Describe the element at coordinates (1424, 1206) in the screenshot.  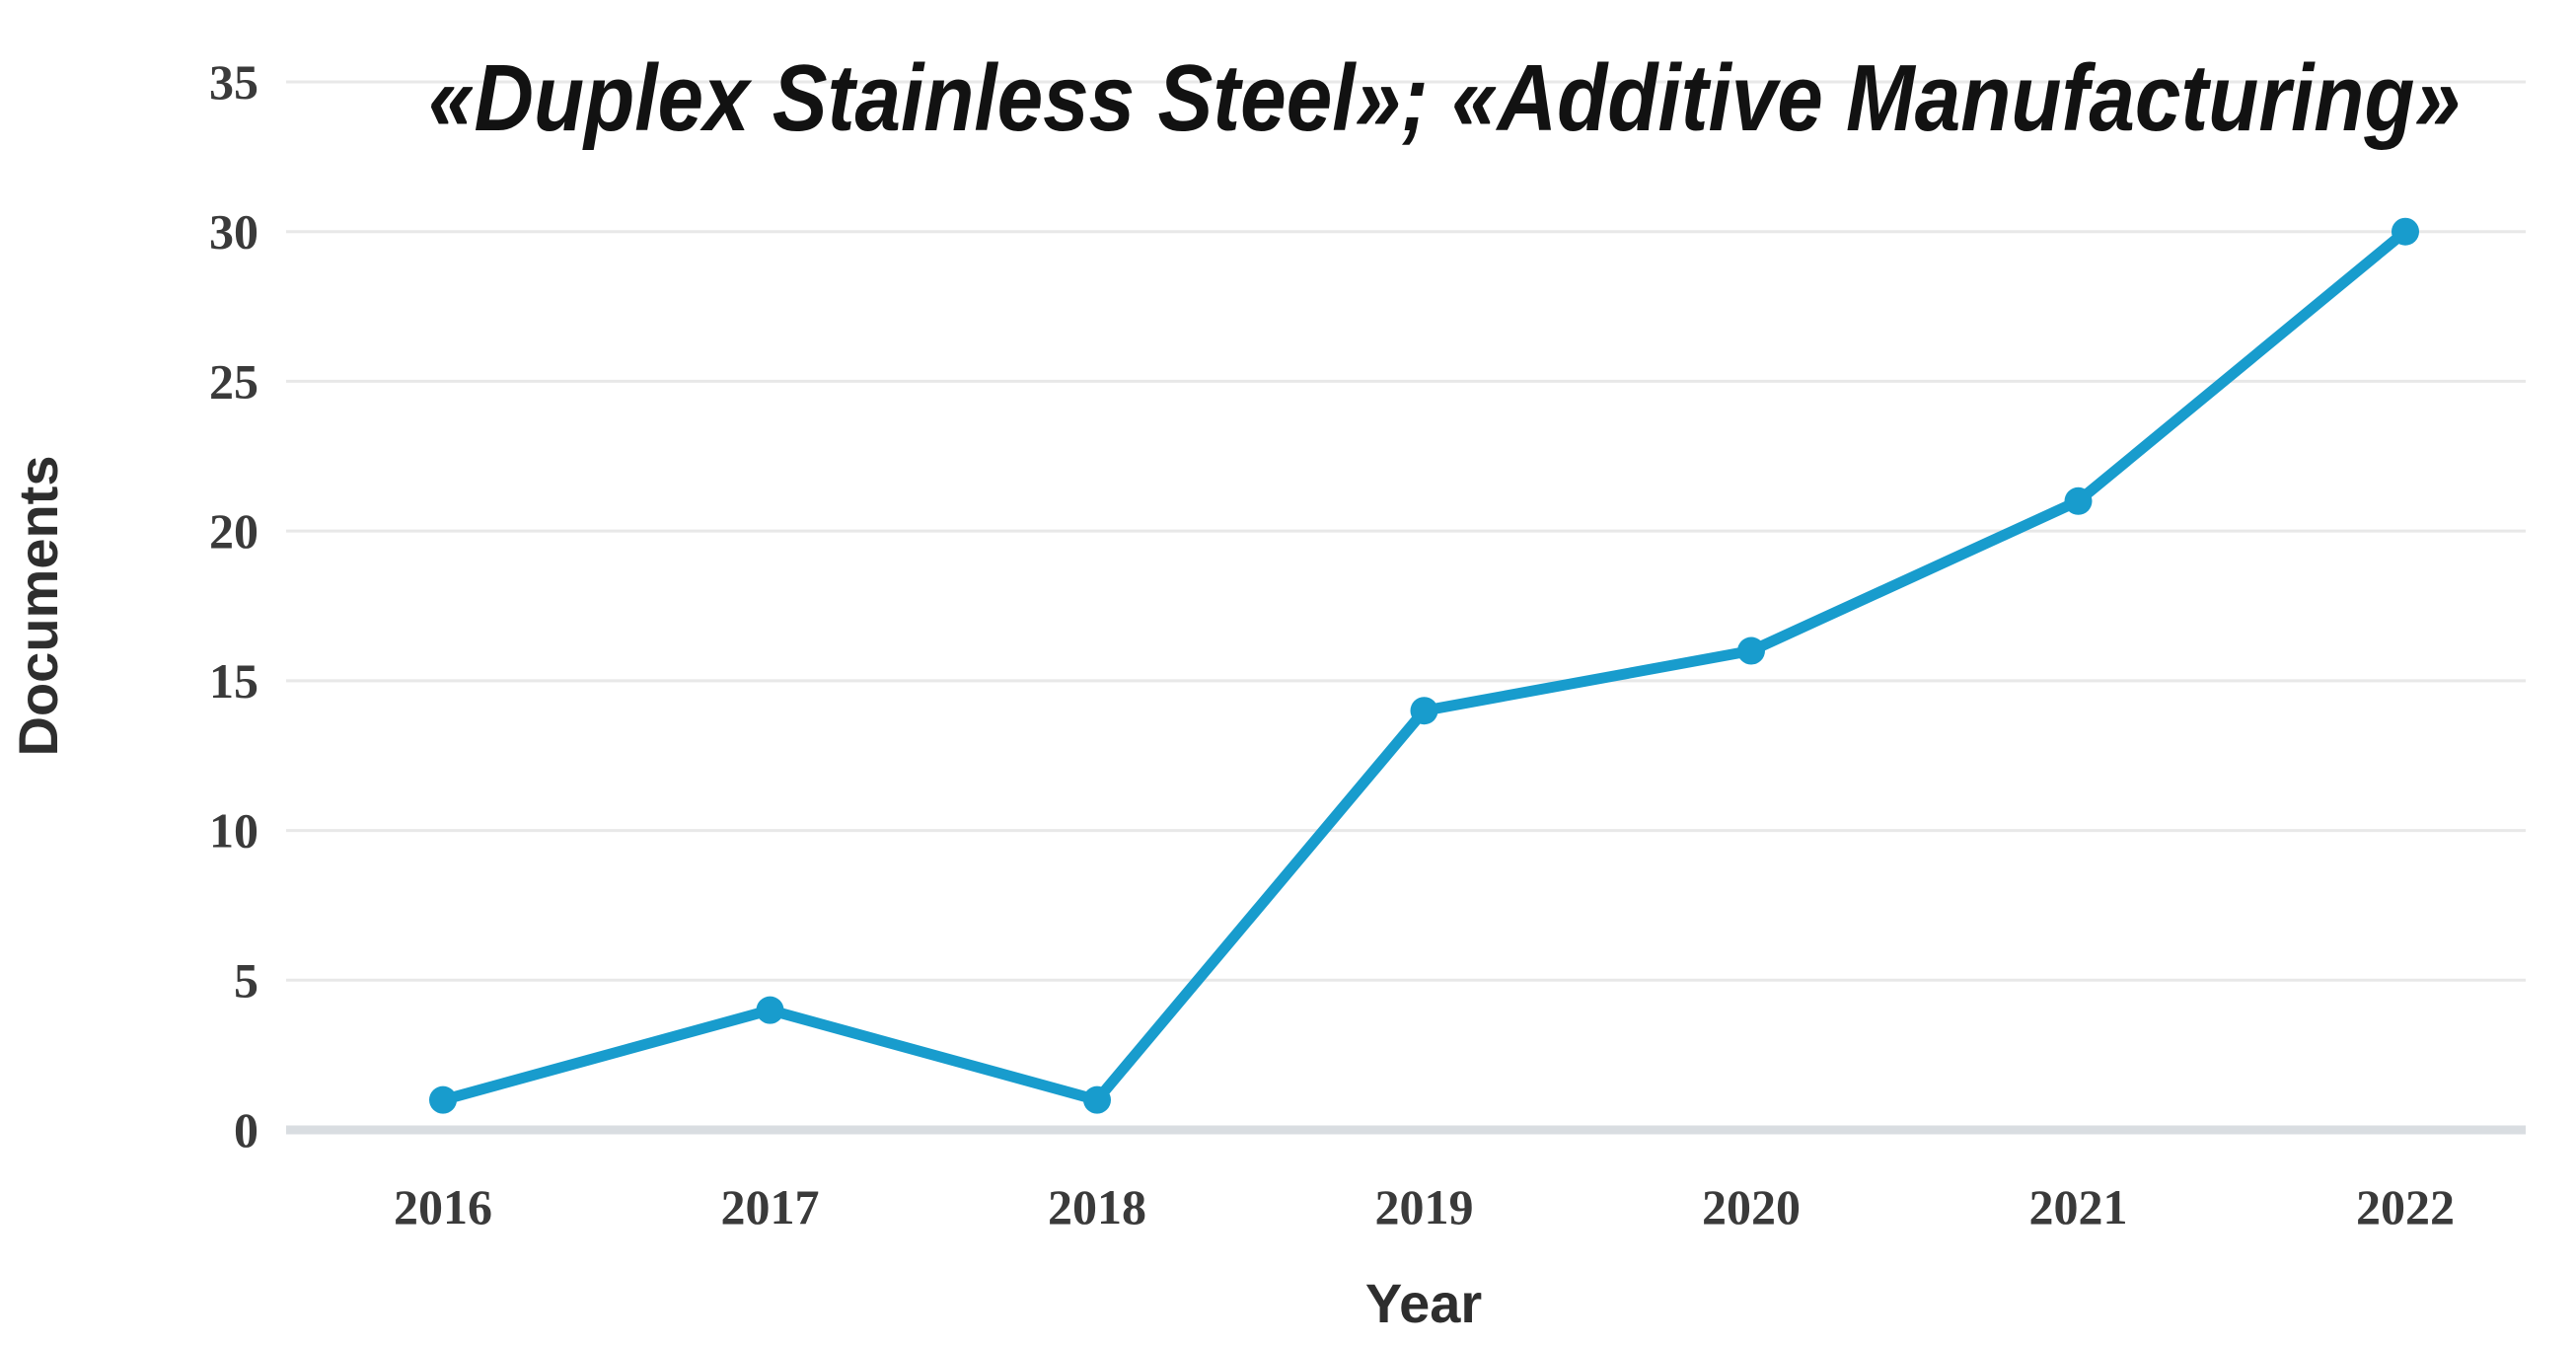
I see `x-tick-label: 2019` at that location.